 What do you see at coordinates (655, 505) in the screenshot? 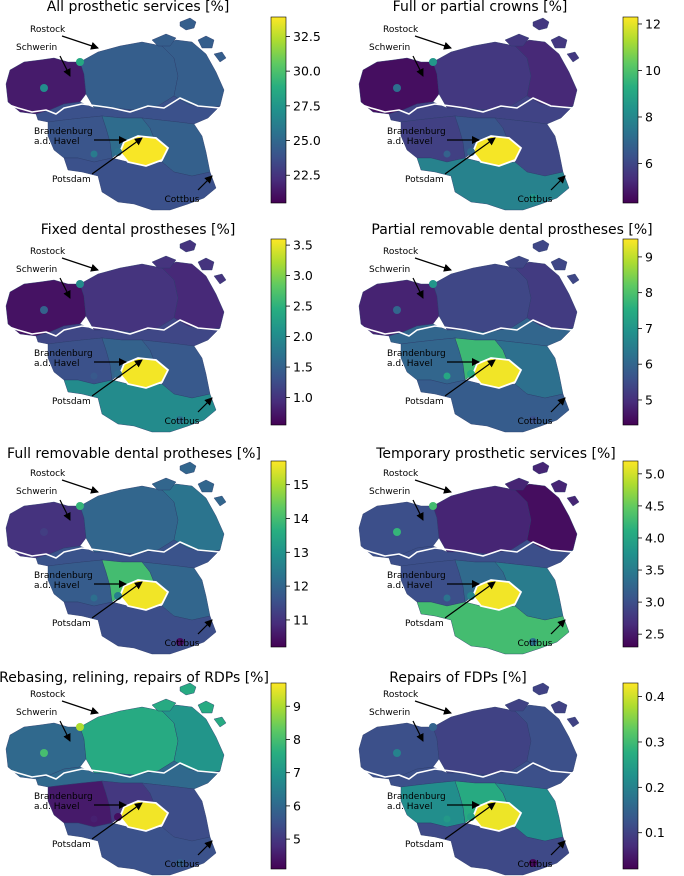
I see `colorbar-tick-label: 4.5` at bounding box center [655, 505].